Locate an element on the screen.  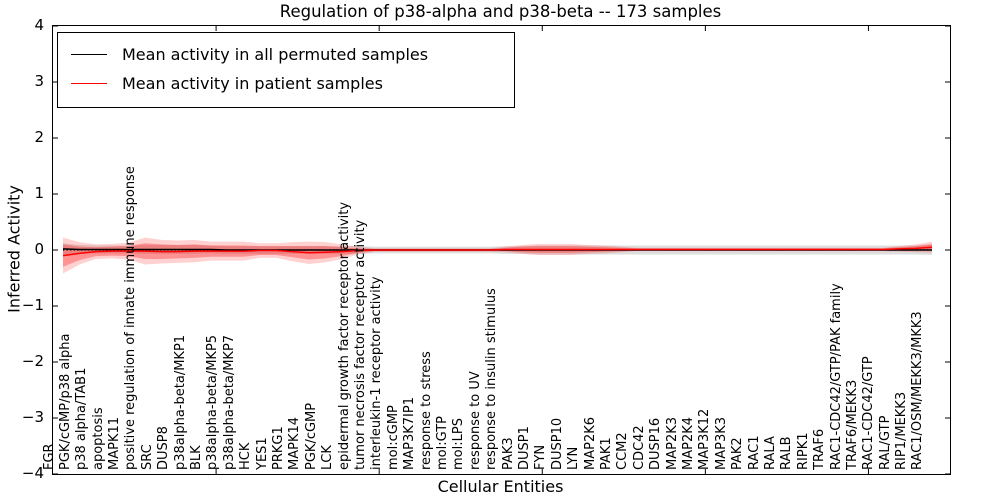
y-tick-label: 1 is located at coordinates (39, 193).